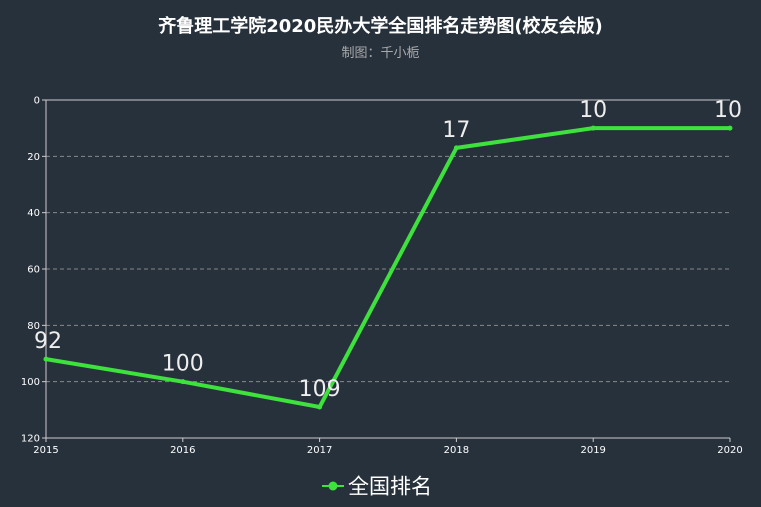 This screenshot has width=761, height=507. What do you see at coordinates (456, 450) in the screenshot?
I see `x-tick-label: 2018` at bounding box center [456, 450].